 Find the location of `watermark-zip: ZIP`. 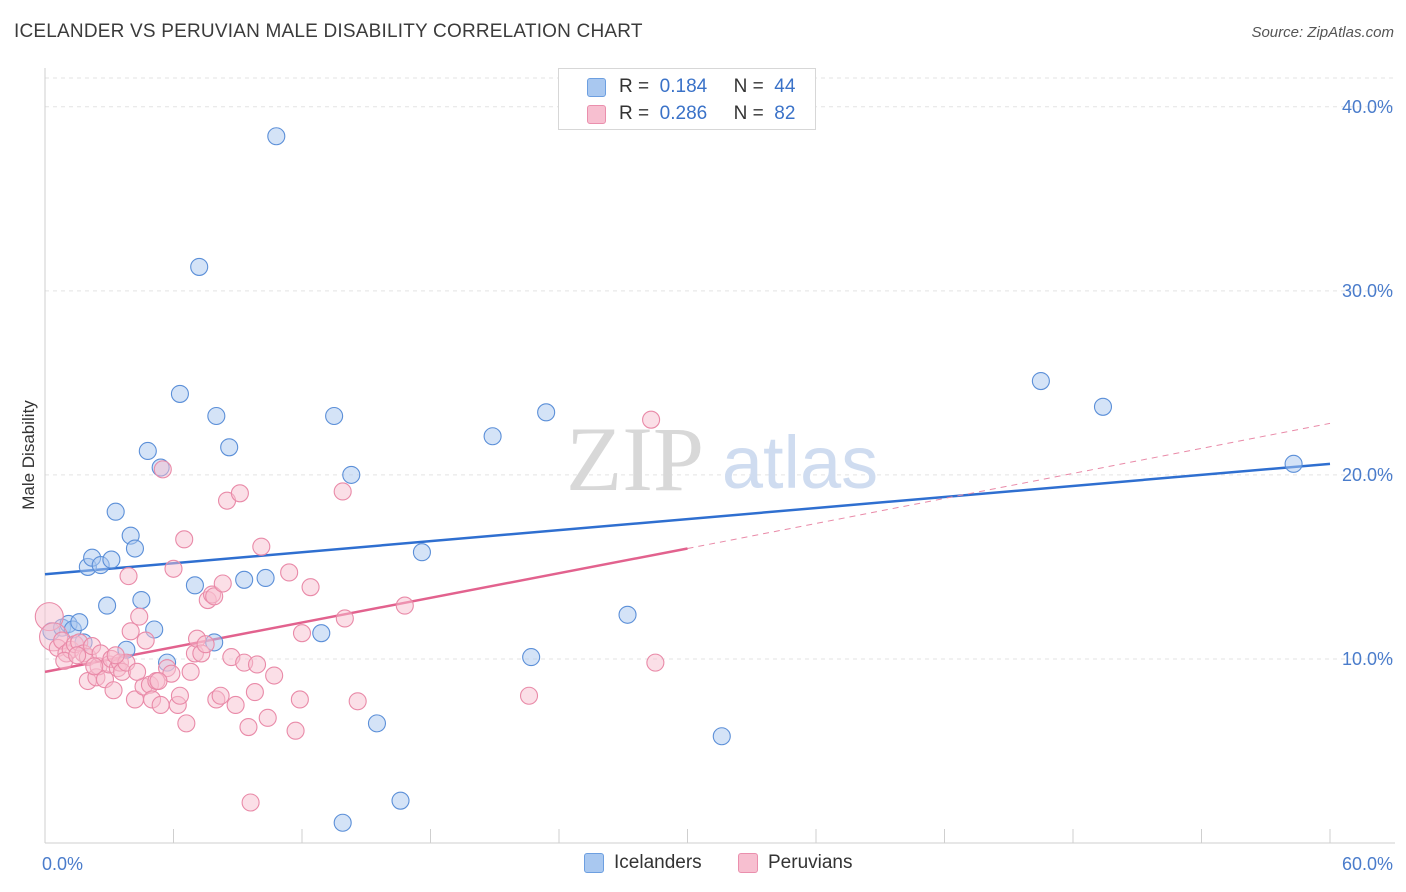

watermark-zip: ZIP is located at coordinates (635, 459).